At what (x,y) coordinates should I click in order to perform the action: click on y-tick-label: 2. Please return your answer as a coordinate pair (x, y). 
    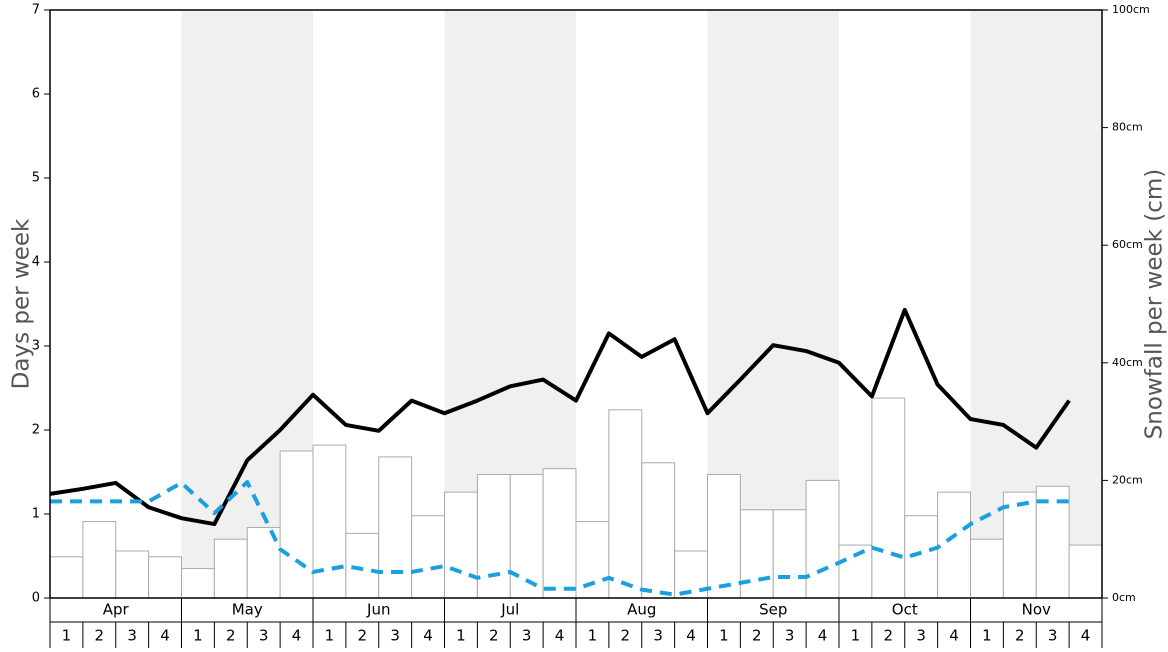
    Looking at the image, I should click on (36, 430).